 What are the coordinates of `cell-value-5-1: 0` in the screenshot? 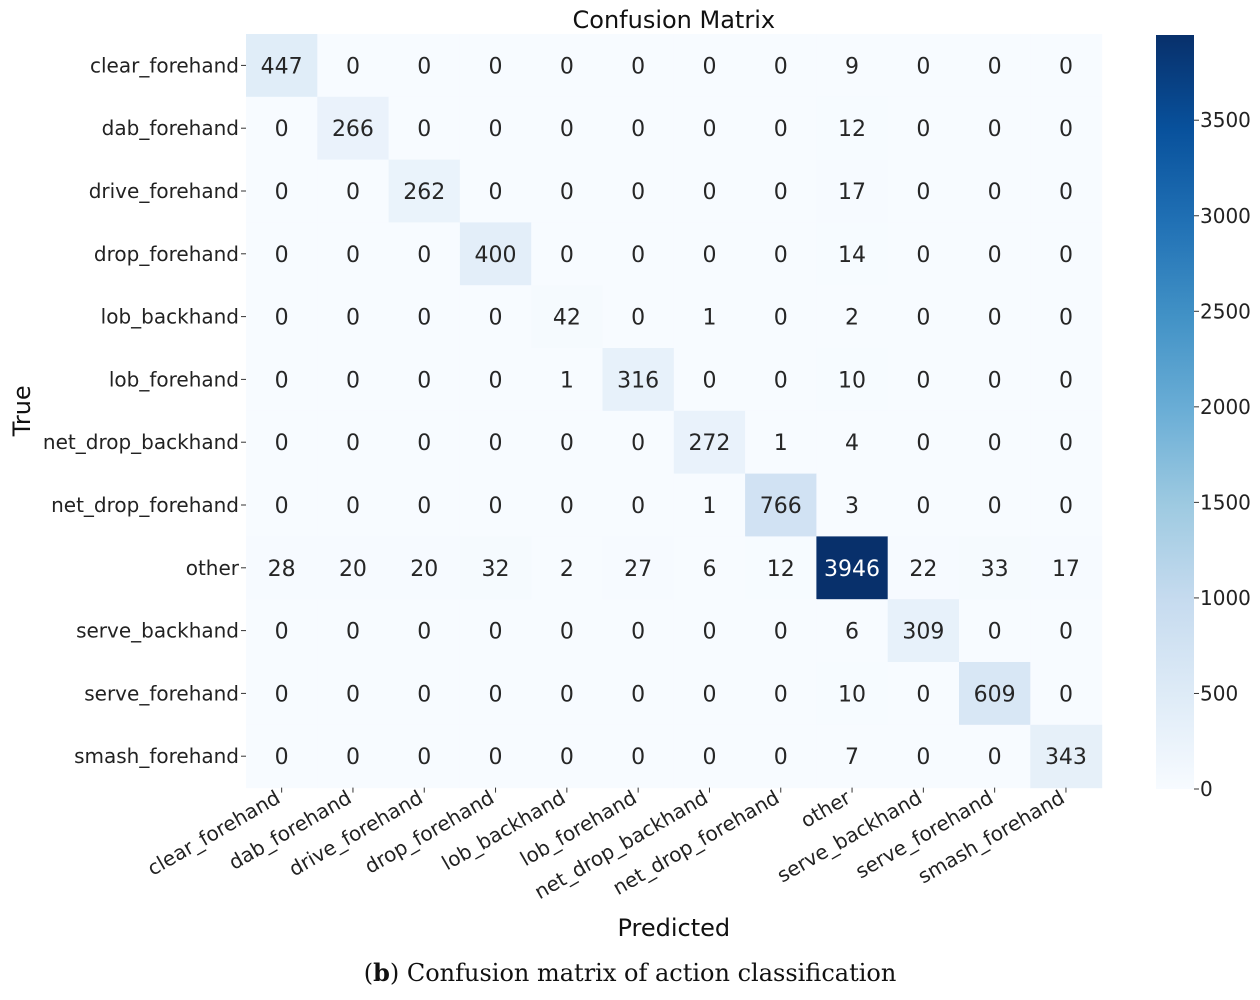 It's located at (353, 380).